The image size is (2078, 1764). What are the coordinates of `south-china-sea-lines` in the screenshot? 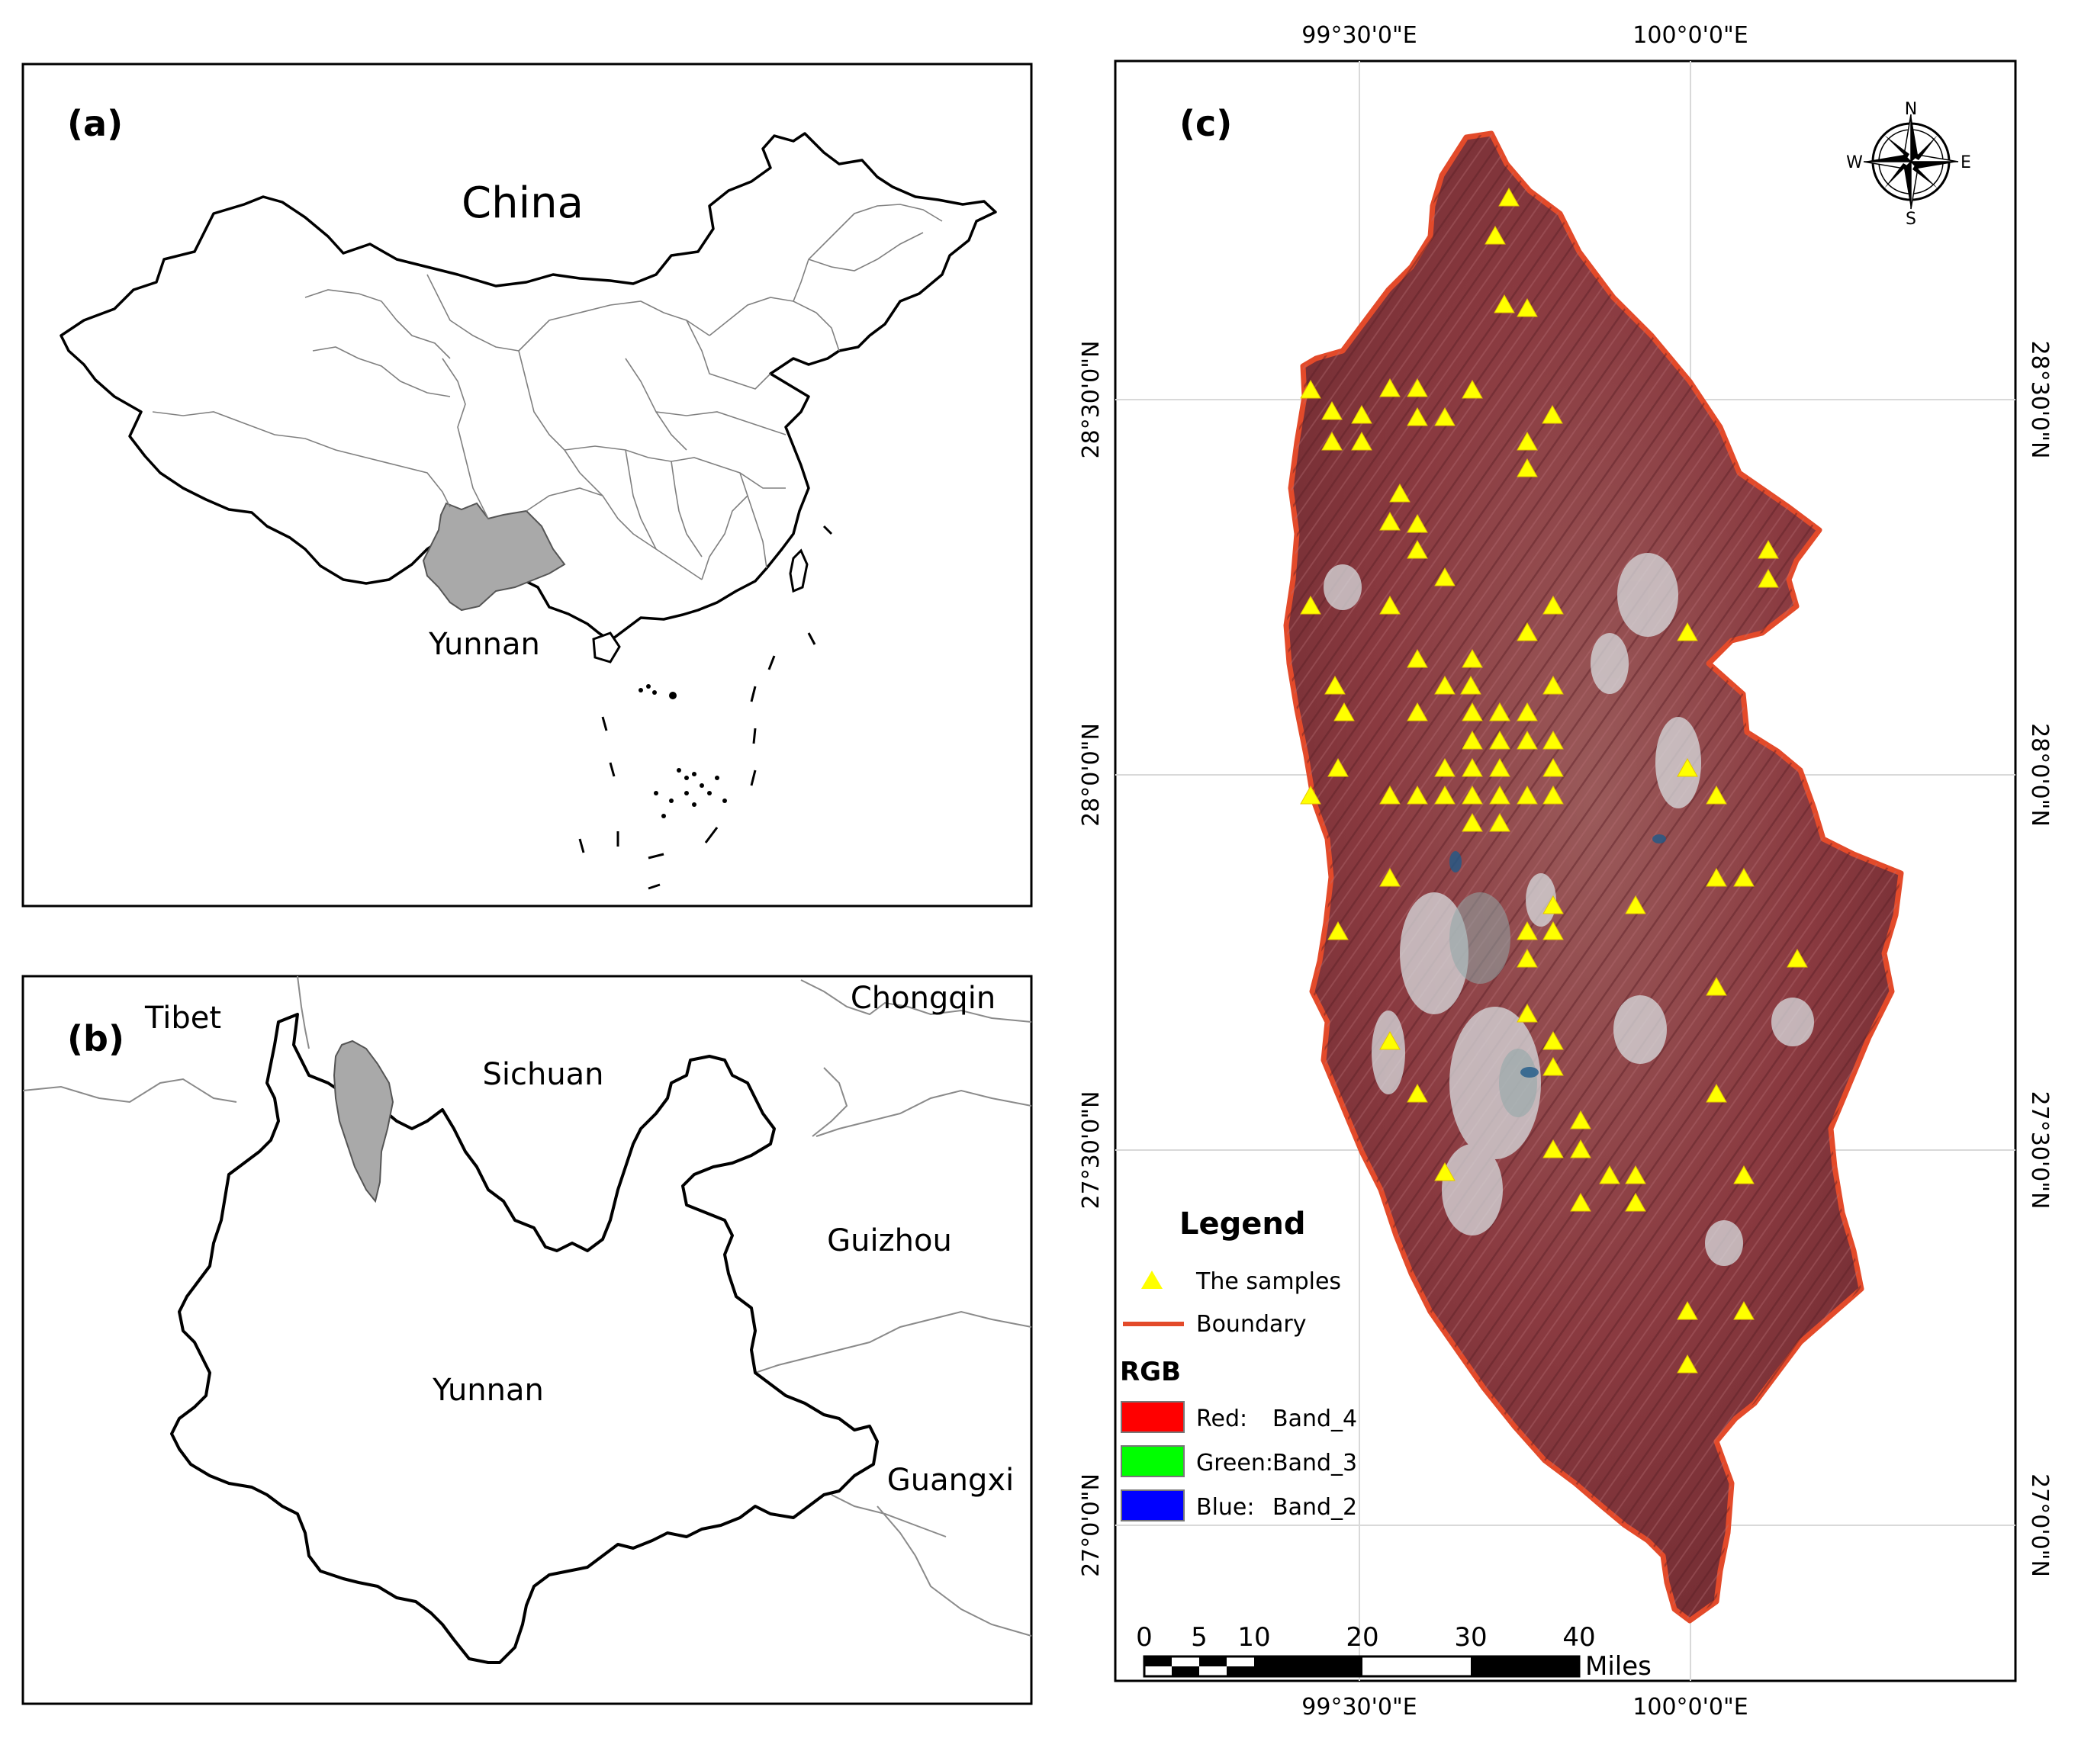 It's located at (706, 707).